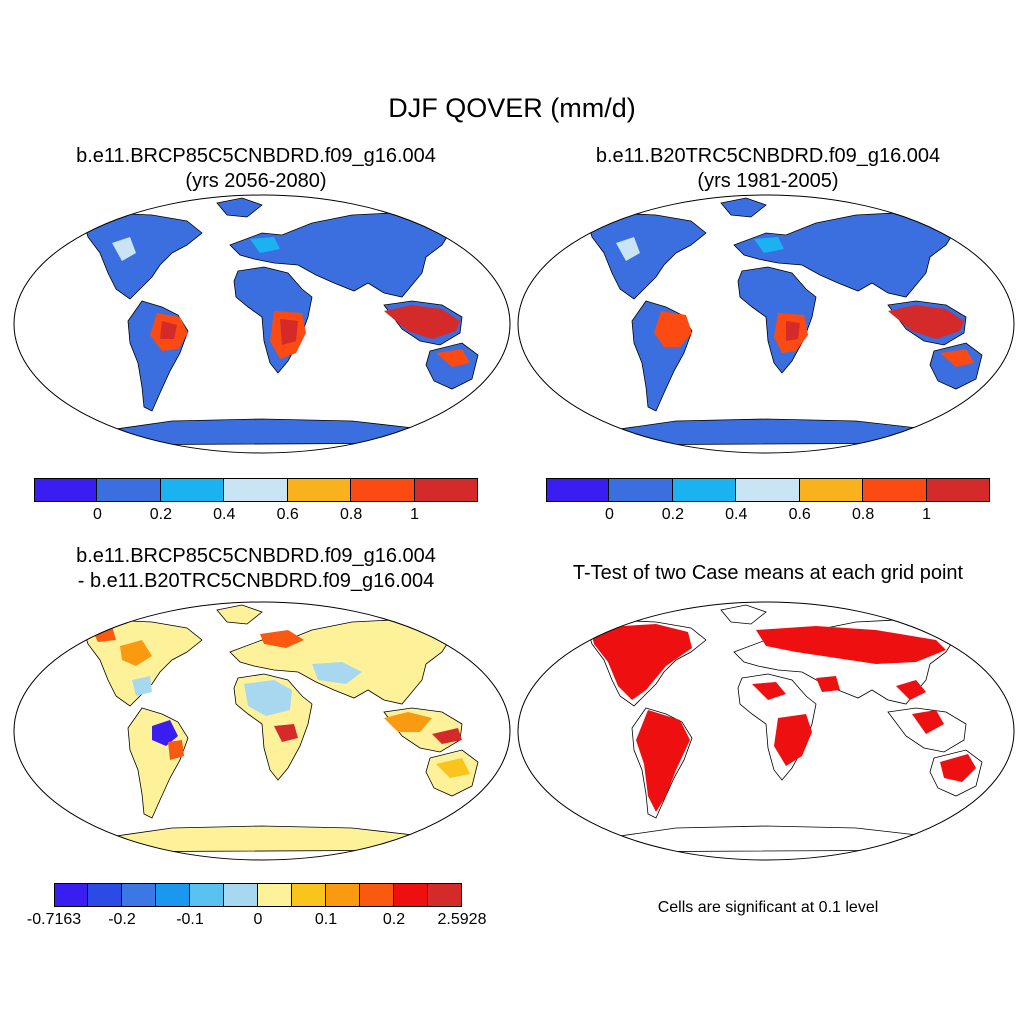 This screenshot has height=1024, width=1024. Describe the element at coordinates (262, 731) in the screenshot. I see `map-difference` at that location.